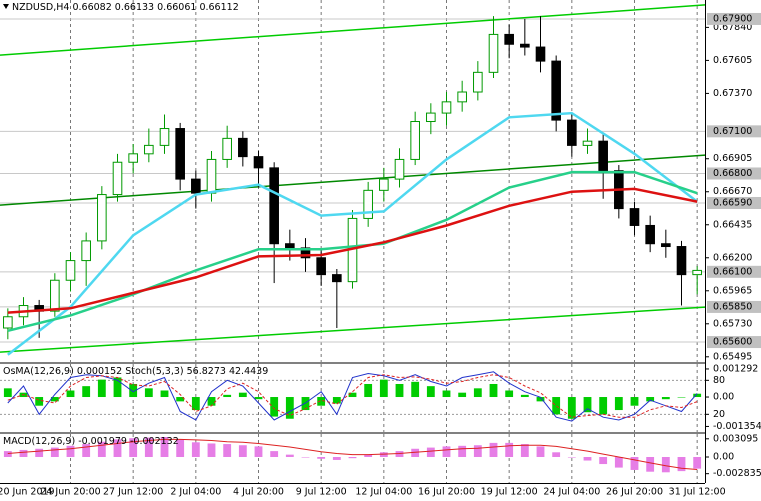 The image size is (761, 501). I want to click on y-tick-label: 0.67605, so click(732, 60).